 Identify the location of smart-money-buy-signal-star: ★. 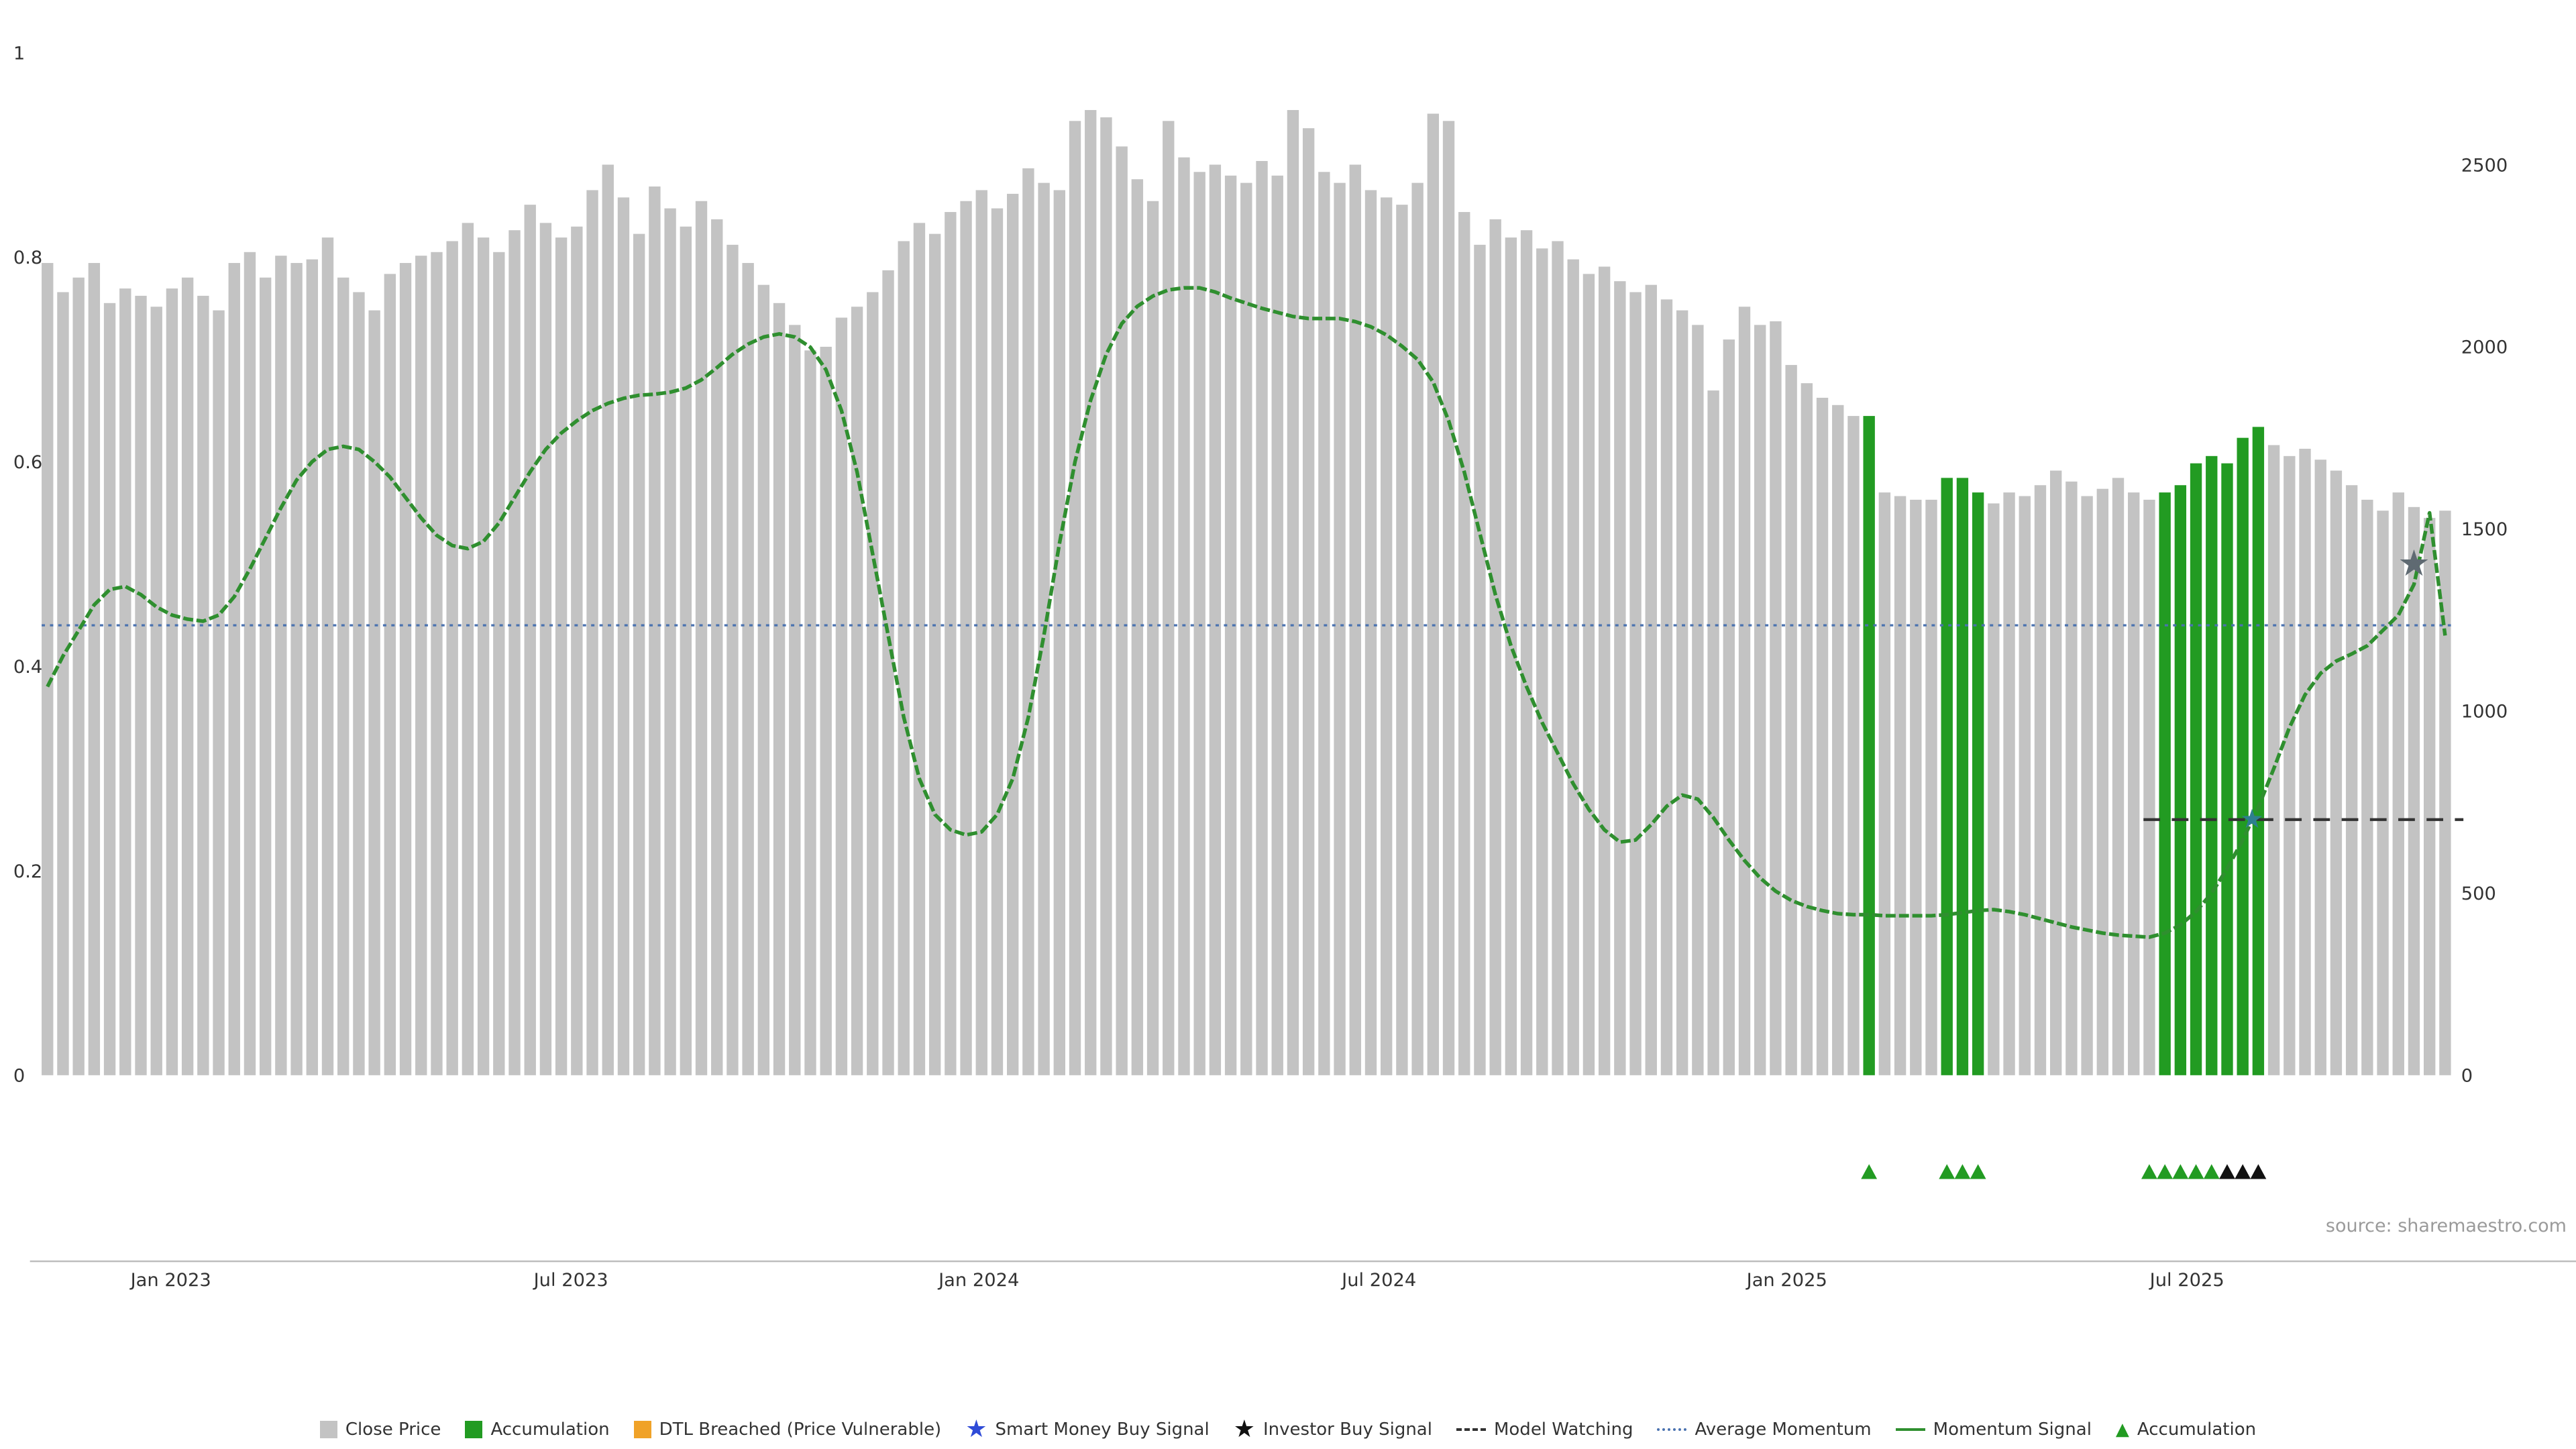
(2252, 819).